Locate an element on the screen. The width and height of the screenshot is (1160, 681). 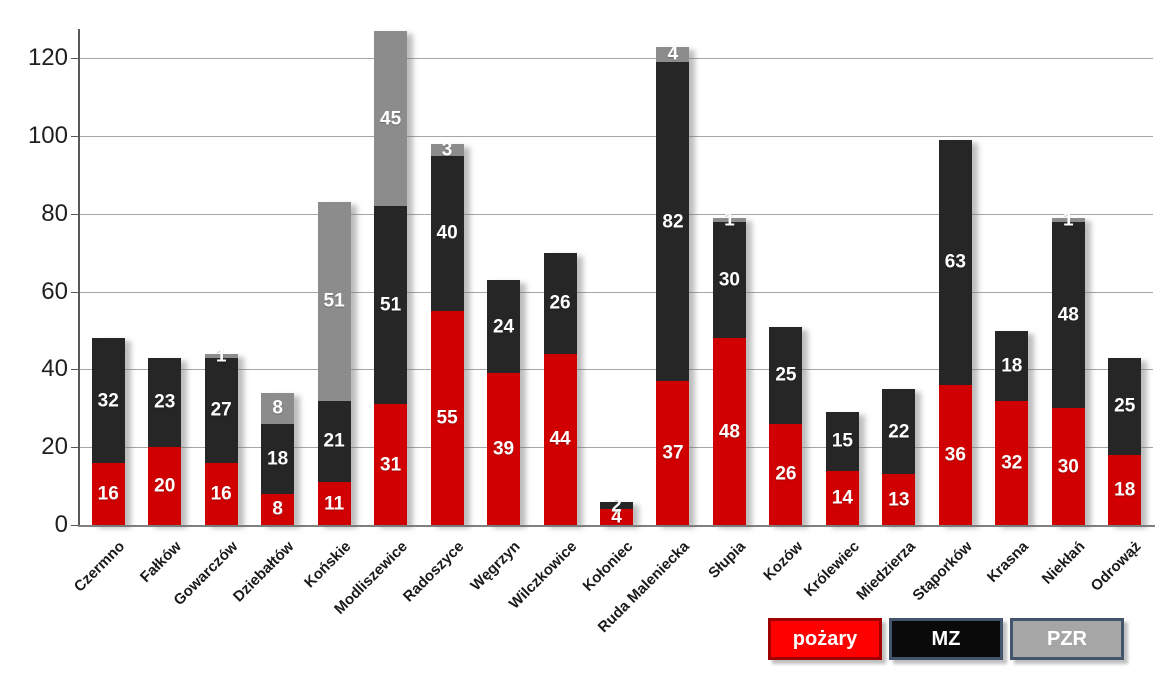
bar-Krasna is located at coordinates (1012, 427).